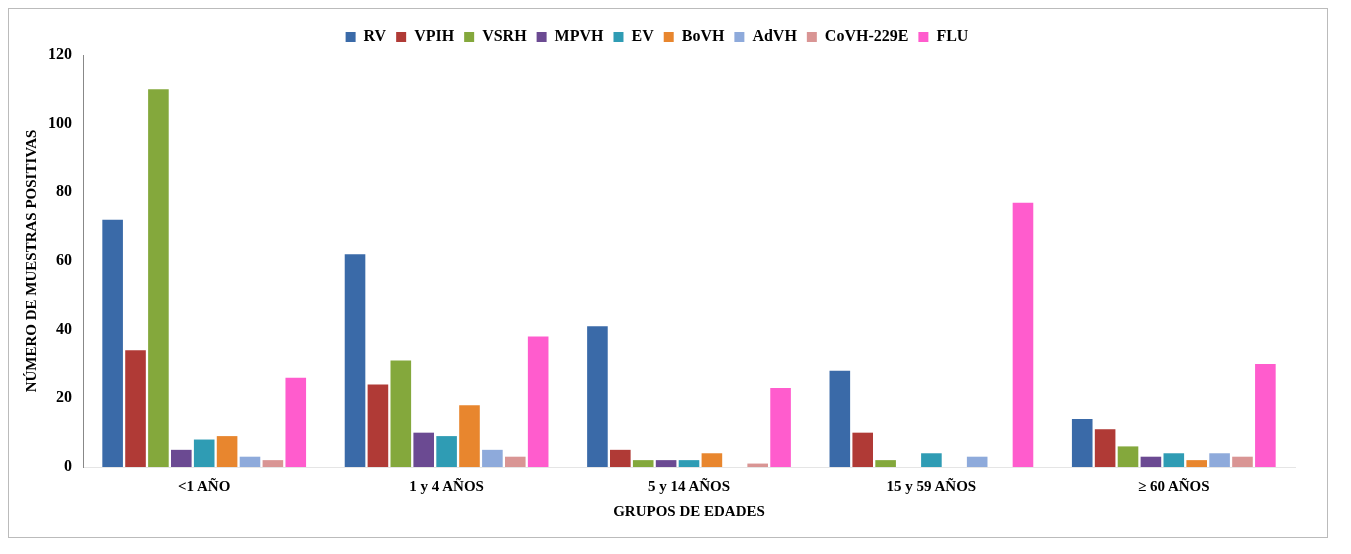 Image resolution: width=1351 pixels, height=554 pixels. I want to click on y-tick-label: 40, so click(64, 328).